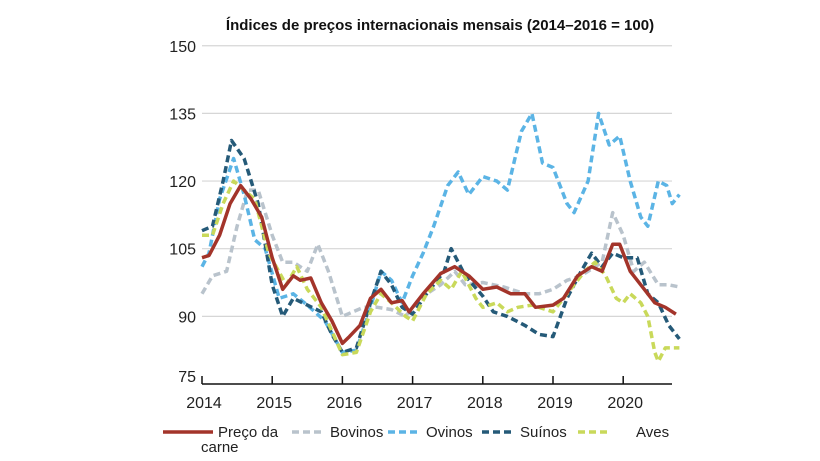 The height and width of the screenshot is (461, 820). Describe the element at coordinates (248, 432) in the screenshot. I see `legend-label: Preço da` at that location.